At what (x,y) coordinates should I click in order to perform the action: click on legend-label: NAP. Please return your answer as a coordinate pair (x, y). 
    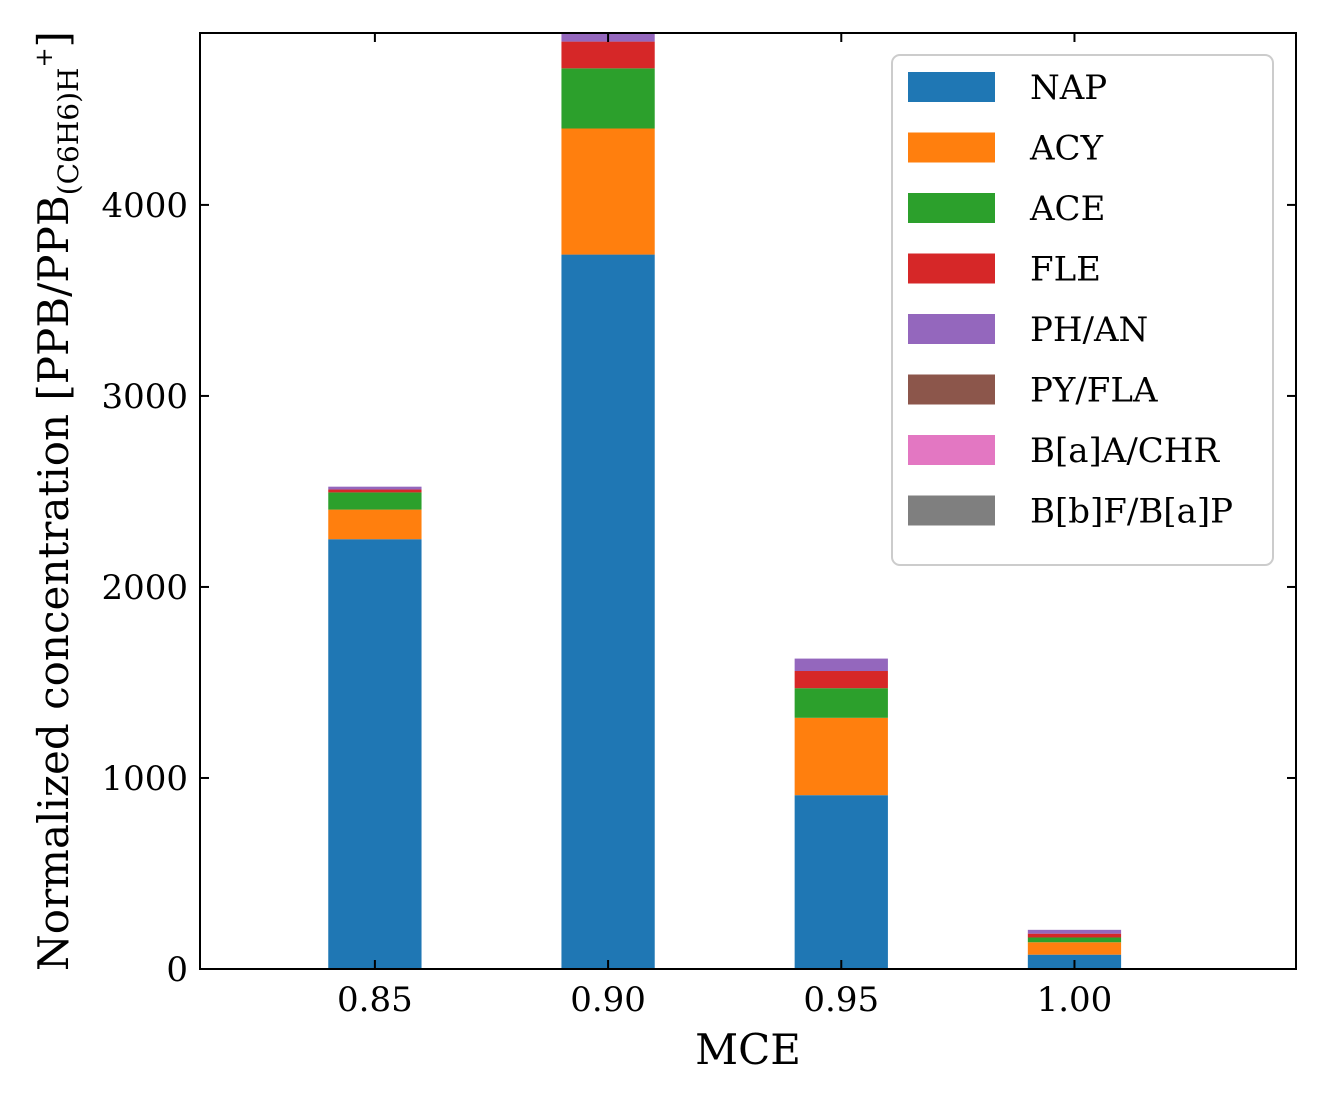
    Looking at the image, I should click on (1068, 88).